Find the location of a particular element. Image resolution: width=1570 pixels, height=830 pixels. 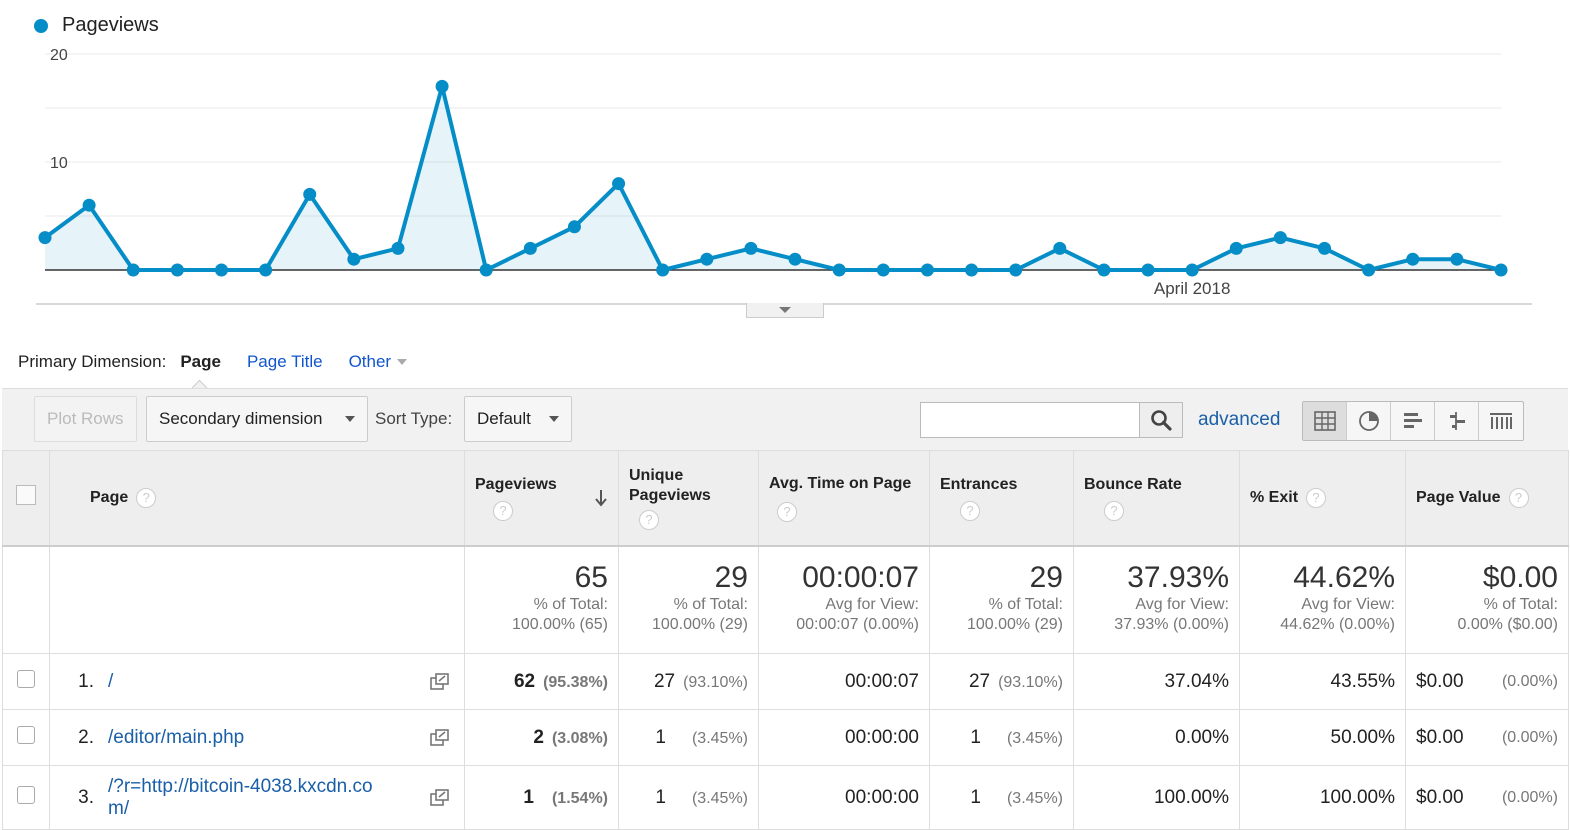

table-header-row: Page? Pageviews ? Unique Pageviews ? is located at coordinates (785, 498).